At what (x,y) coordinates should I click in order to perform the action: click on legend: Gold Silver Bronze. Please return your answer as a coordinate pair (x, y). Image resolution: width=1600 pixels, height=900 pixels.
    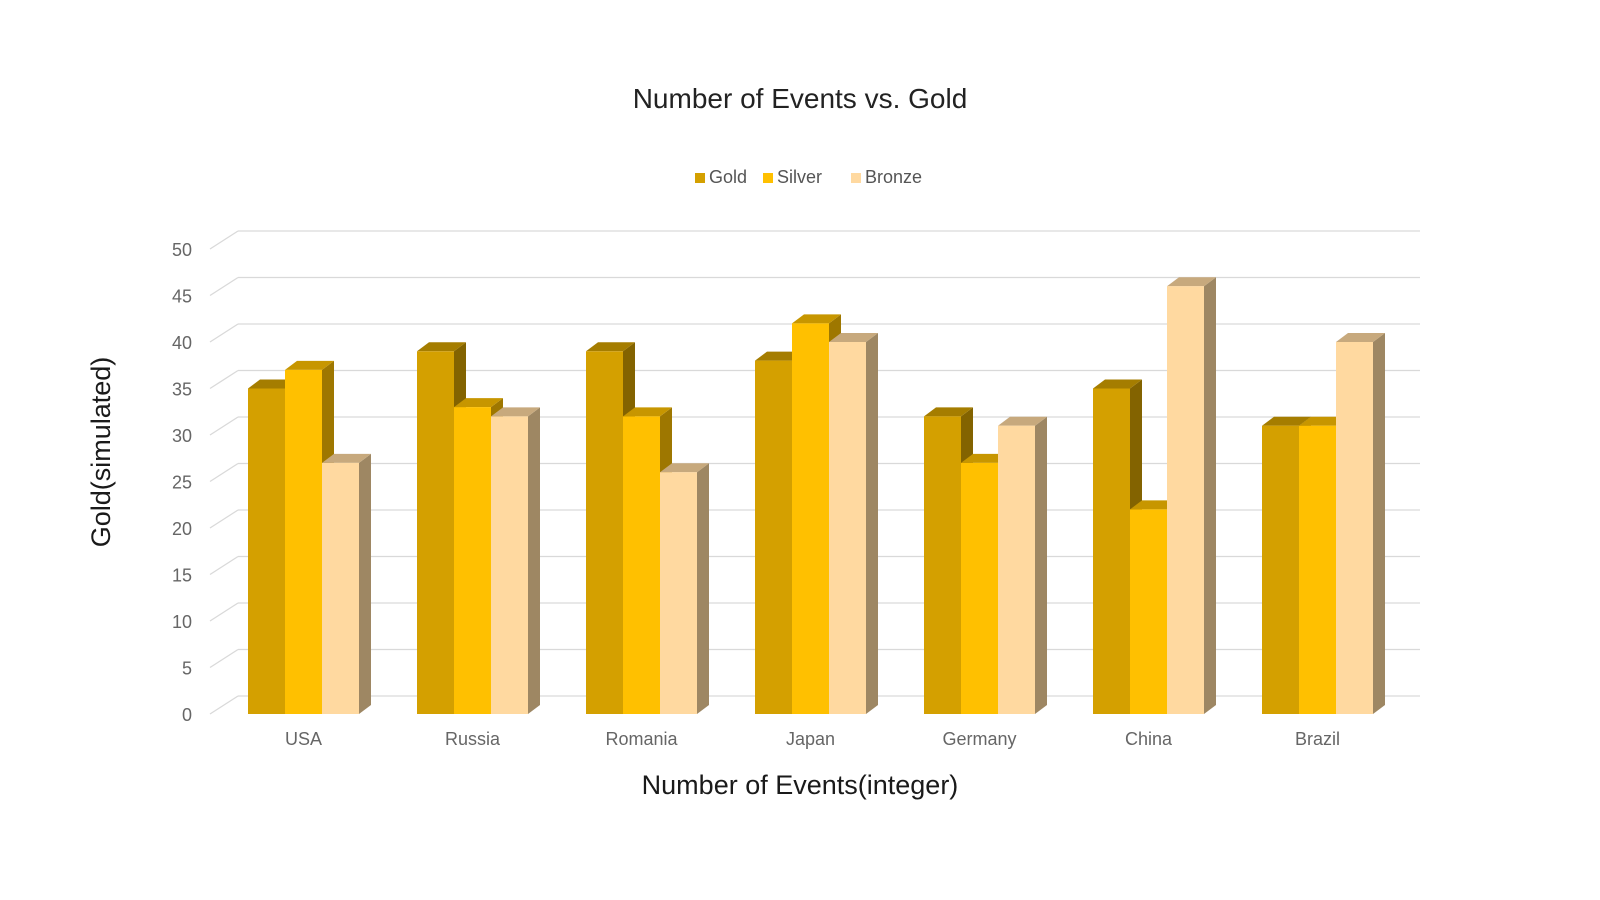
    Looking at the image, I should click on (808, 177).